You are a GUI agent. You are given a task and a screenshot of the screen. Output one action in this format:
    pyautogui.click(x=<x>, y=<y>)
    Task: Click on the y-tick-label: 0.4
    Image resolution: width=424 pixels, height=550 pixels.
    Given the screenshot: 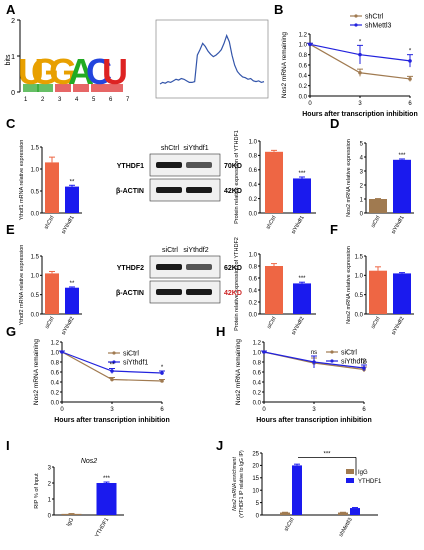 What is the action you would take?
    pyautogui.click(x=253, y=186)
    